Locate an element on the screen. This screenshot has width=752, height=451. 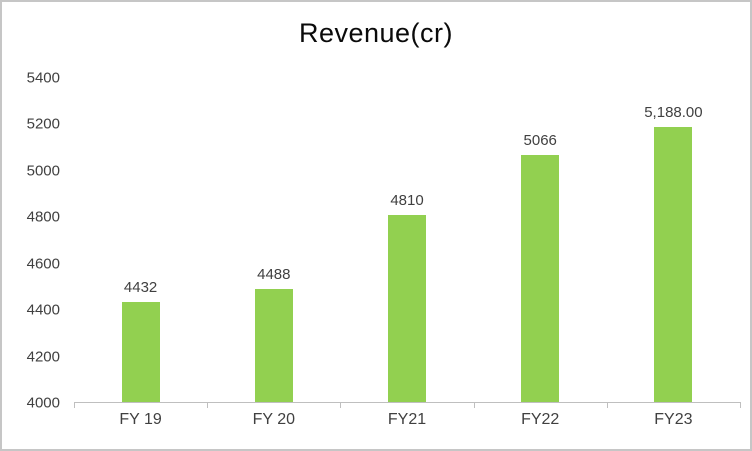
bar-value-label: 4488 is located at coordinates (274, 275).